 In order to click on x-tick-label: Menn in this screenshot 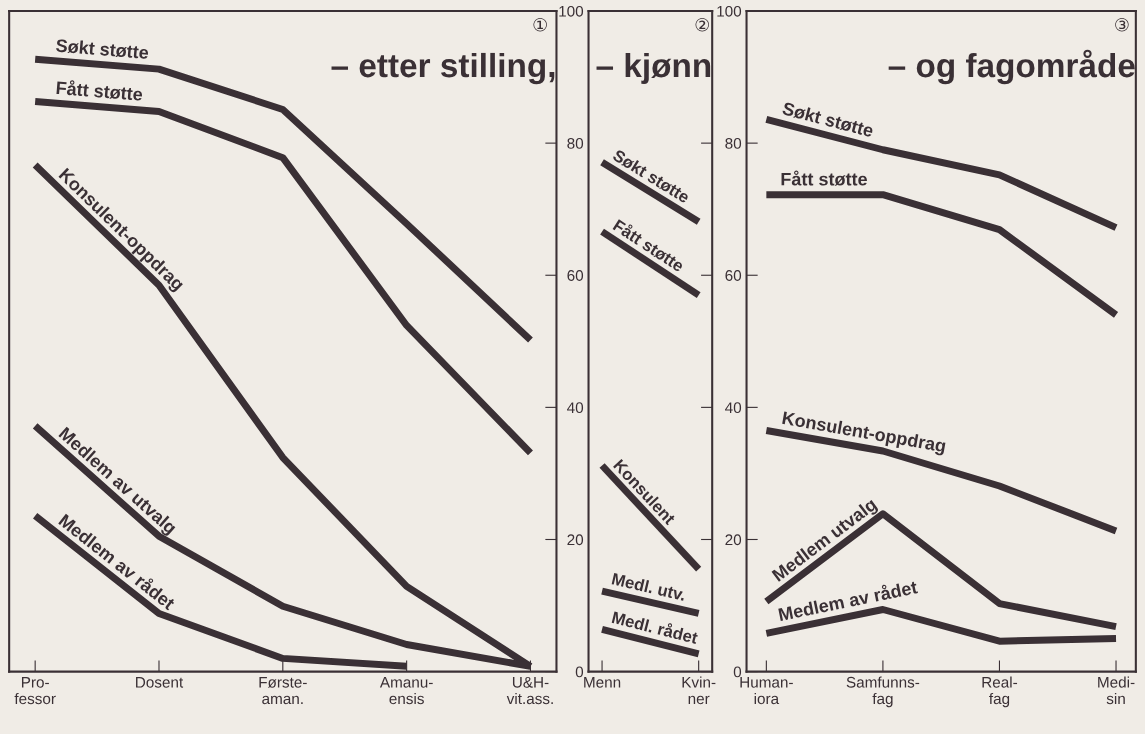, I will do `click(602, 682)`.